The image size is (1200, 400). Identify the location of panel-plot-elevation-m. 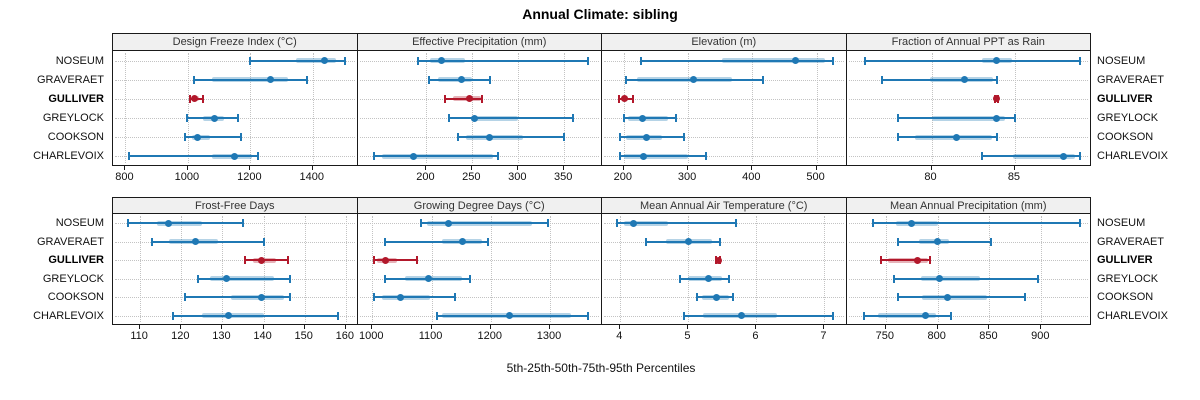
(724, 108).